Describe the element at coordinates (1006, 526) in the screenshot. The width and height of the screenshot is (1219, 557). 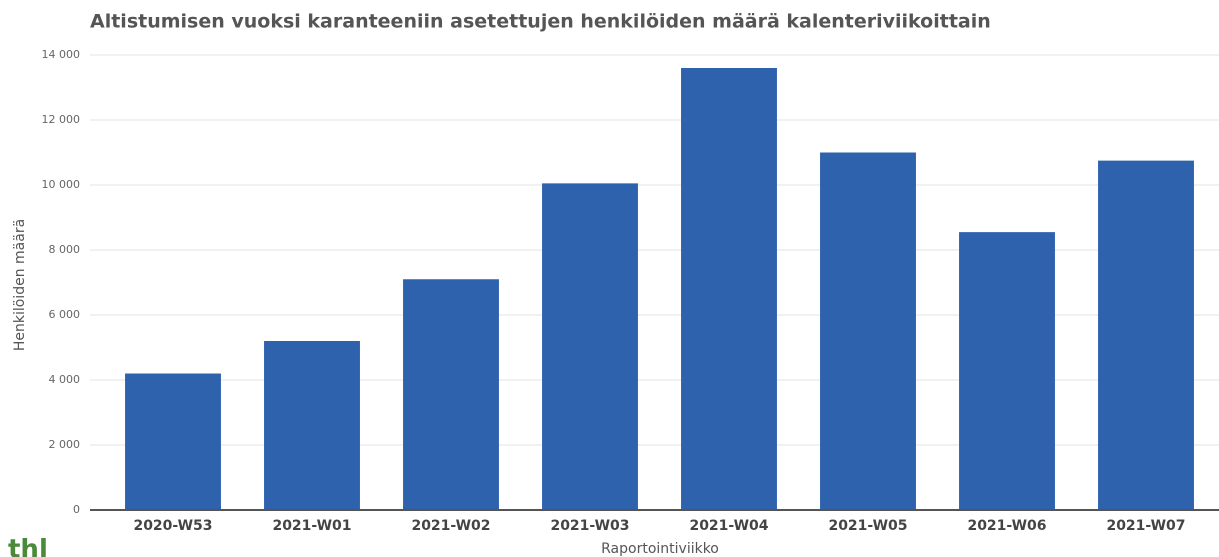
I see `x-tick-label: 2021-W06` at that location.